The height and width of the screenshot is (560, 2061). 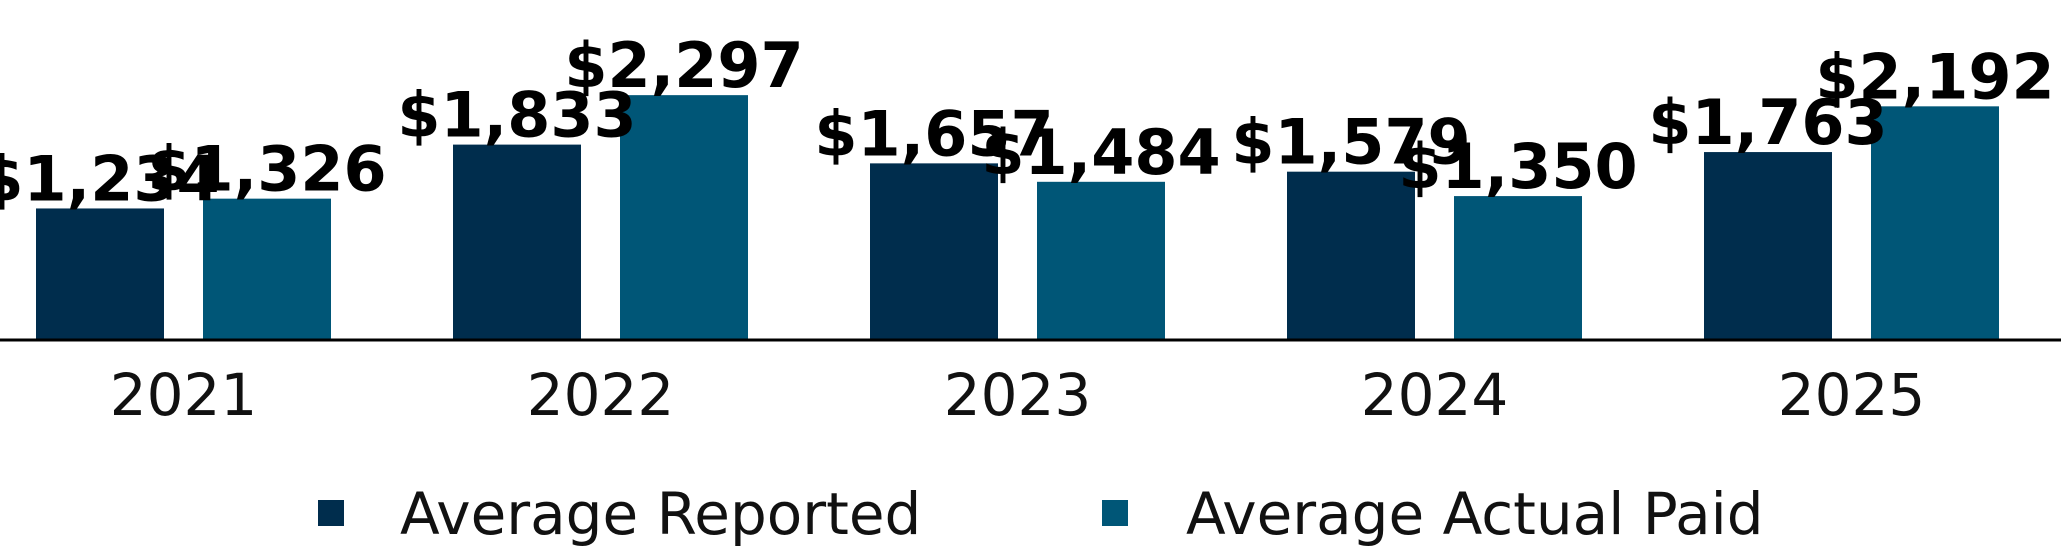 I want to click on x-tick-label-2023: 2023, so click(x=1018, y=395).